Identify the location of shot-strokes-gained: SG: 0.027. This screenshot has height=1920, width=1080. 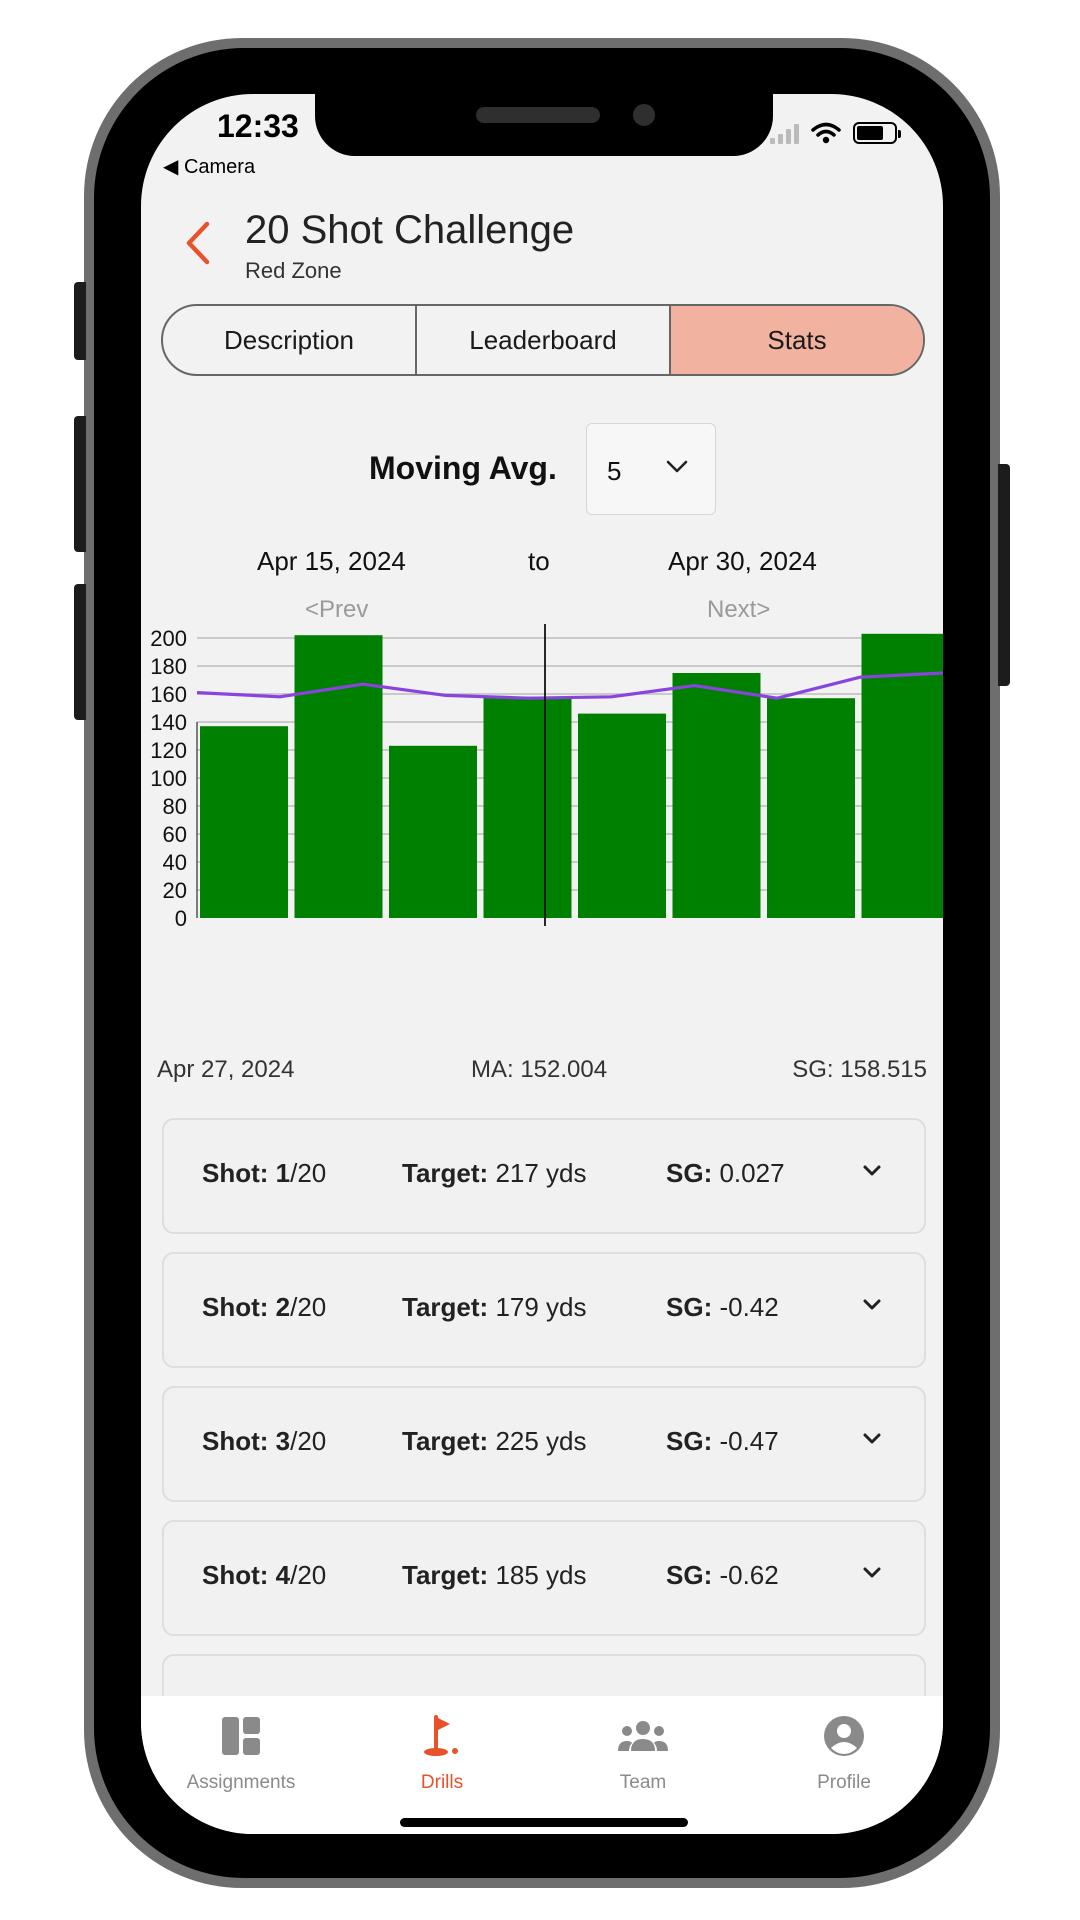
(725, 1173).